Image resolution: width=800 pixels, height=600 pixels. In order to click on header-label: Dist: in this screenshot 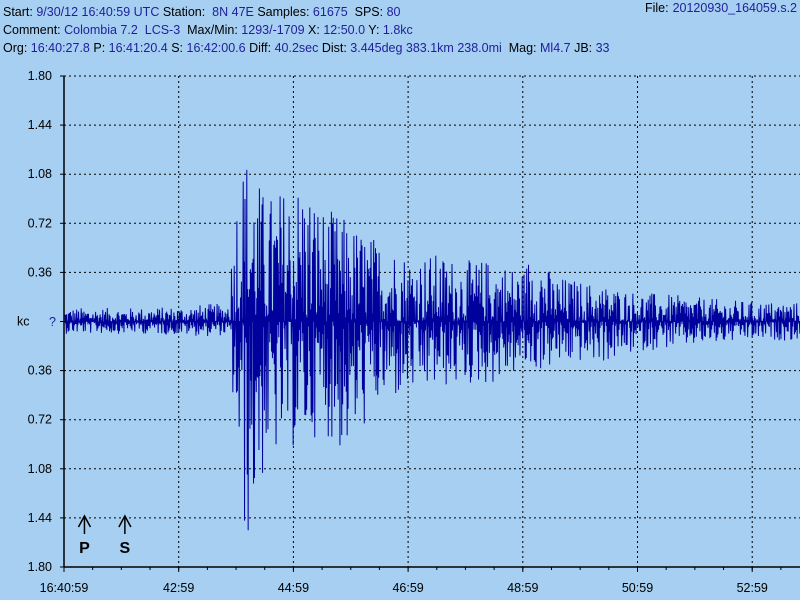, I will do `click(334, 48)`.